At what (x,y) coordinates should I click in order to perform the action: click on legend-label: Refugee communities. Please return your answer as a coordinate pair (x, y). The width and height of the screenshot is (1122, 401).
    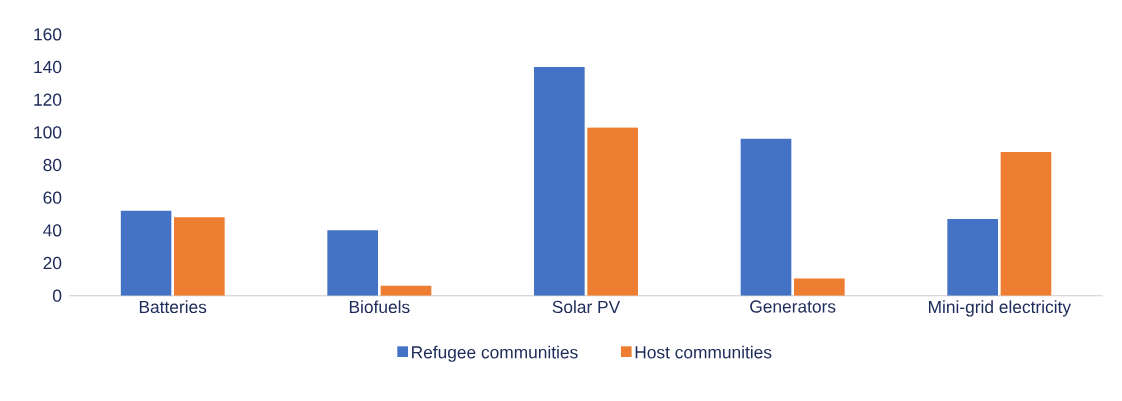
    Looking at the image, I should click on (495, 353).